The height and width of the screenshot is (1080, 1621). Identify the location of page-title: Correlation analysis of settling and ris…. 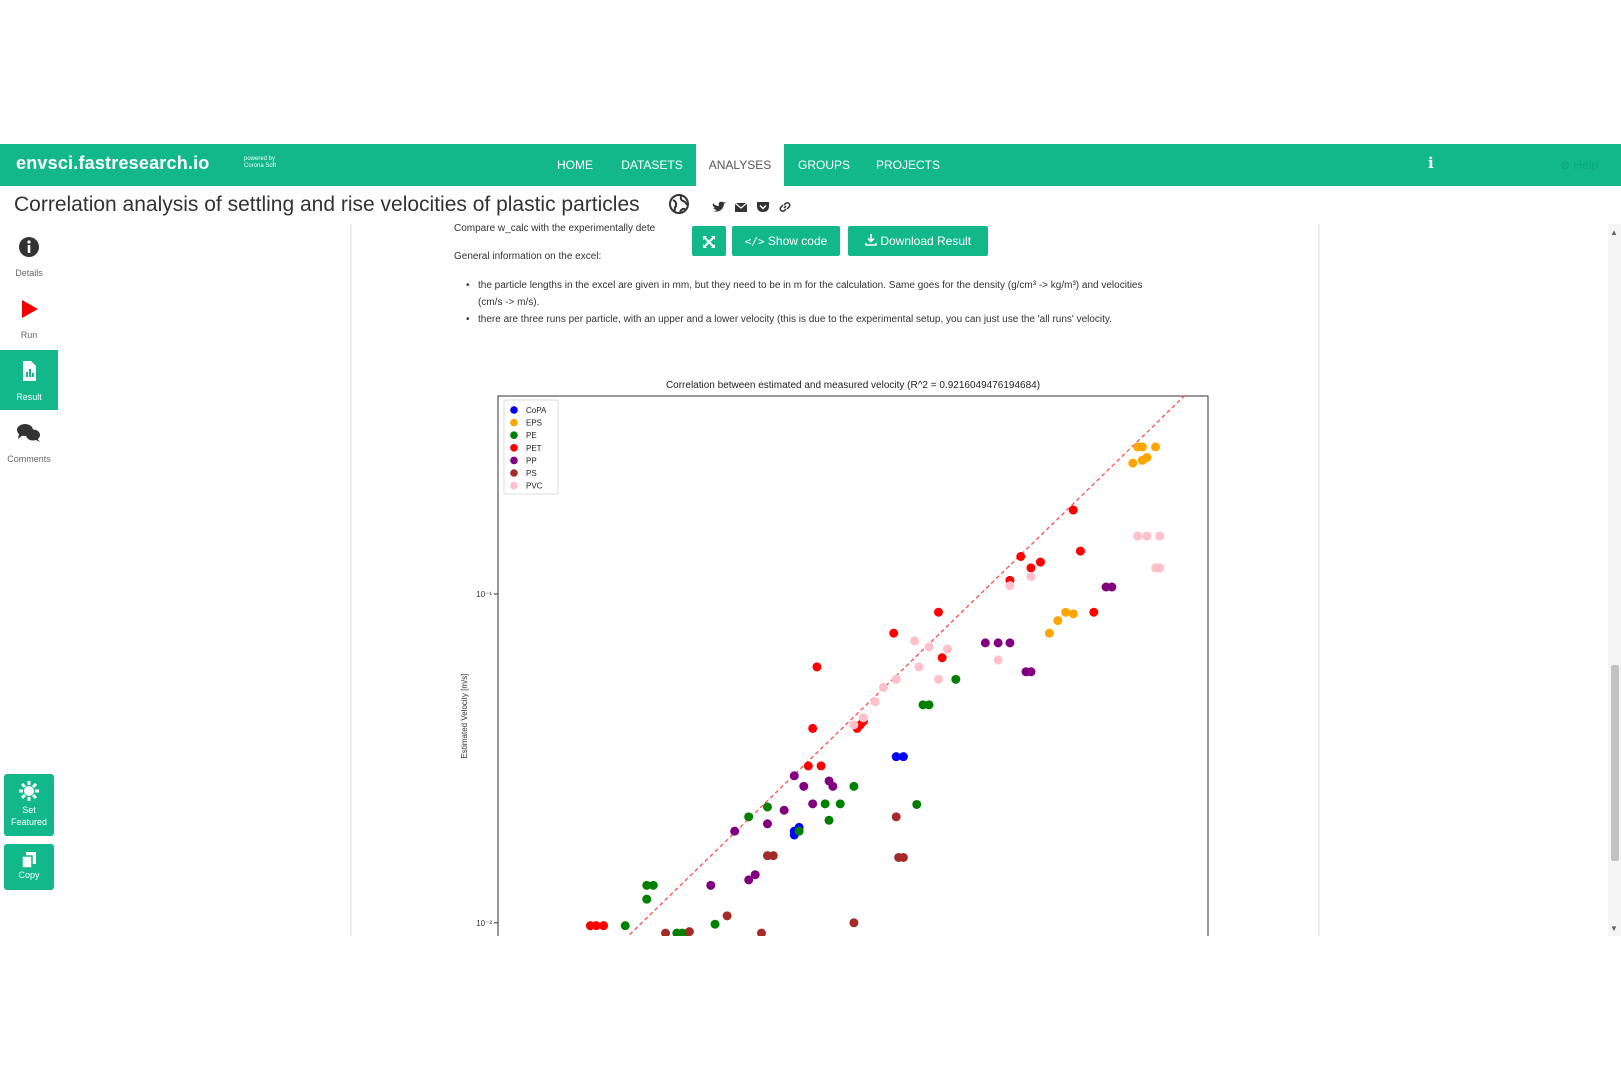
(327, 204).